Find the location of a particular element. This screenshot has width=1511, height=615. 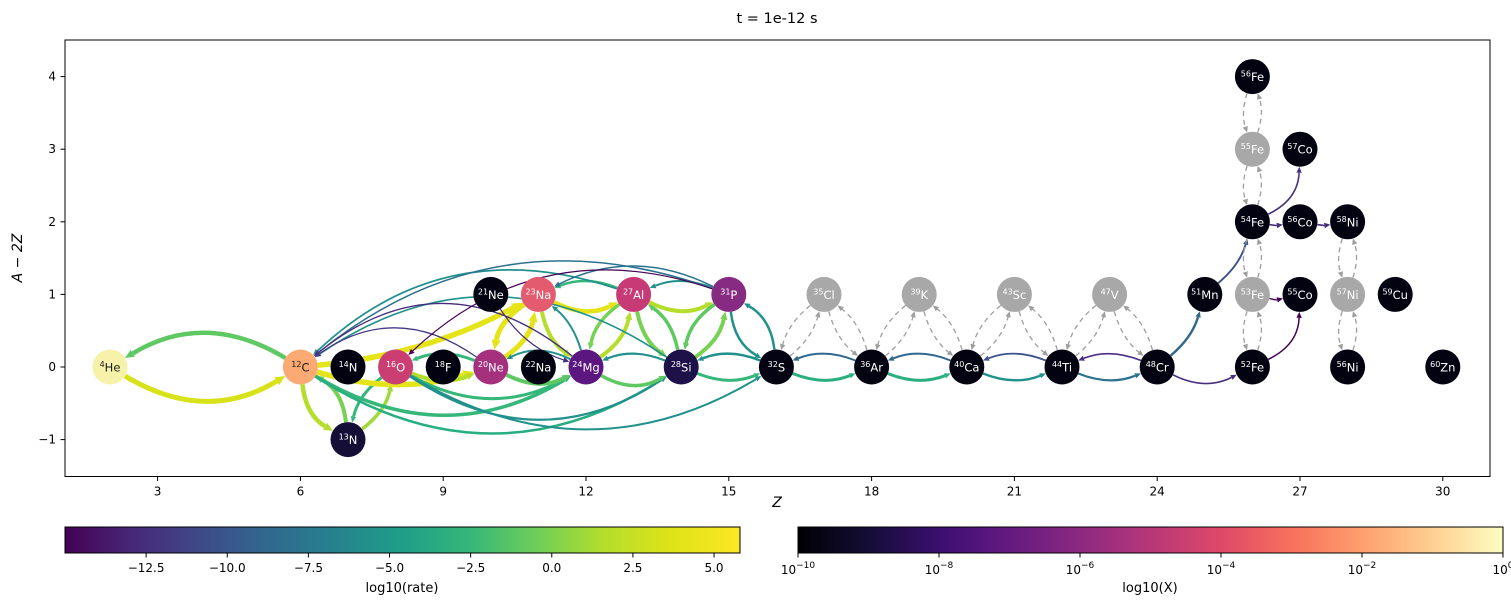

edge-36Ar-40Ca is located at coordinates (919, 377).